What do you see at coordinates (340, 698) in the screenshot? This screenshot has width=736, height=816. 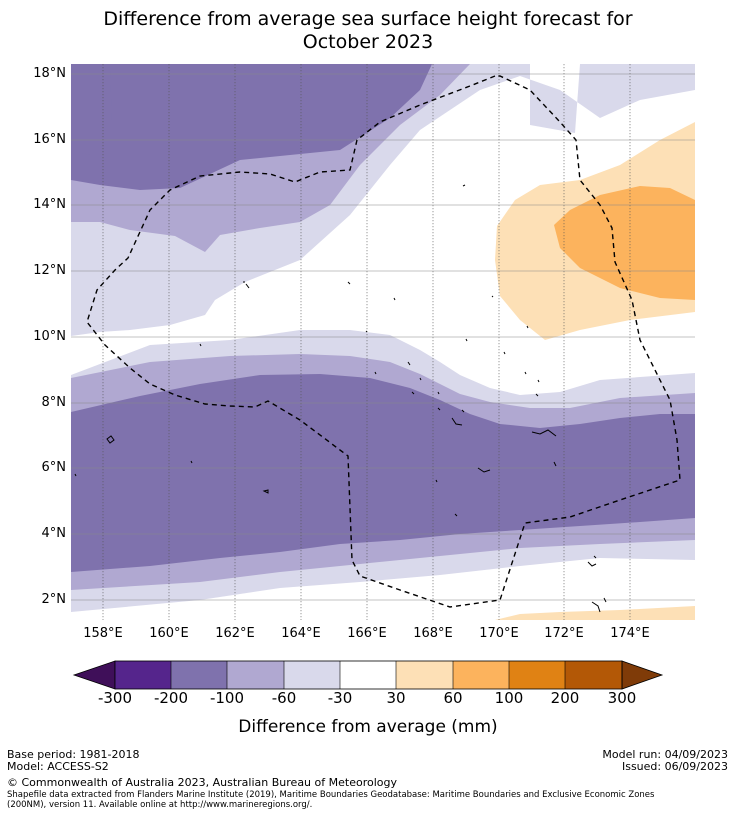 I see `colorbar-label: -30` at bounding box center [340, 698].